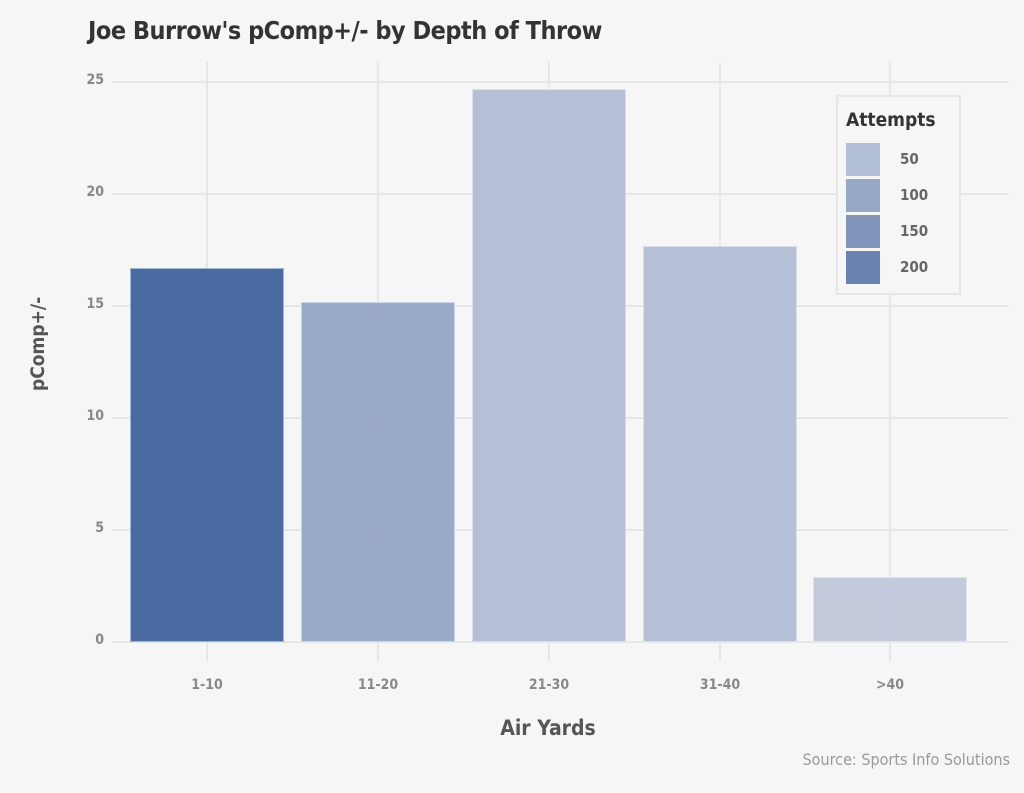 This screenshot has height=793, width=1024. I want to click on legend-label: 100, so click(914, 195).